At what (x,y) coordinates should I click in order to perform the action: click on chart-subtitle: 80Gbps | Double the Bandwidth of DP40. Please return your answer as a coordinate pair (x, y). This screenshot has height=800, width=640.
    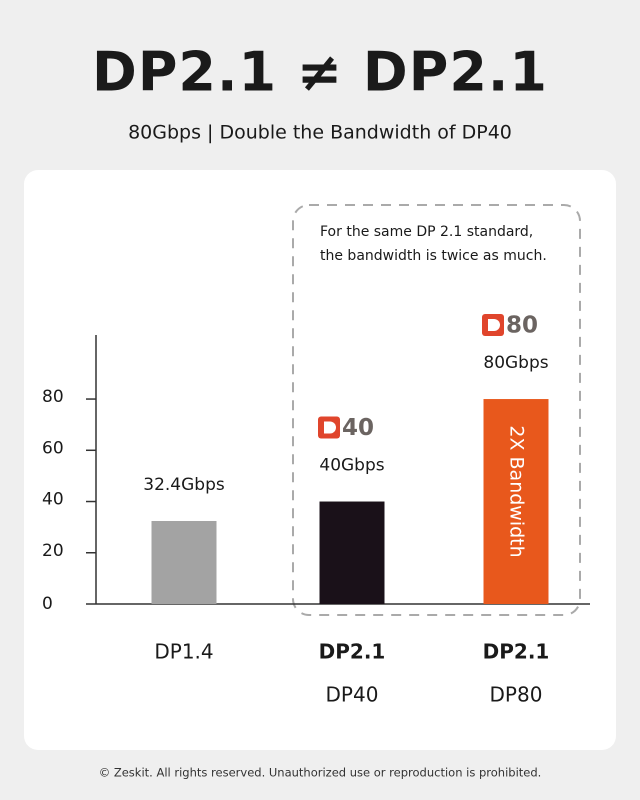
    Looking at the image, I should click on (320, 133).